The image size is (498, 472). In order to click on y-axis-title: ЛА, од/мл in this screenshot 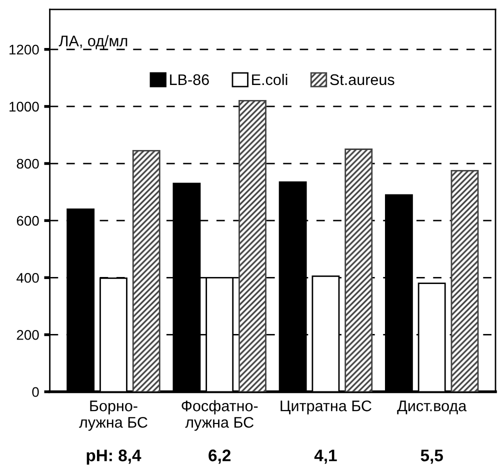, I will do `click(93, 42)`.